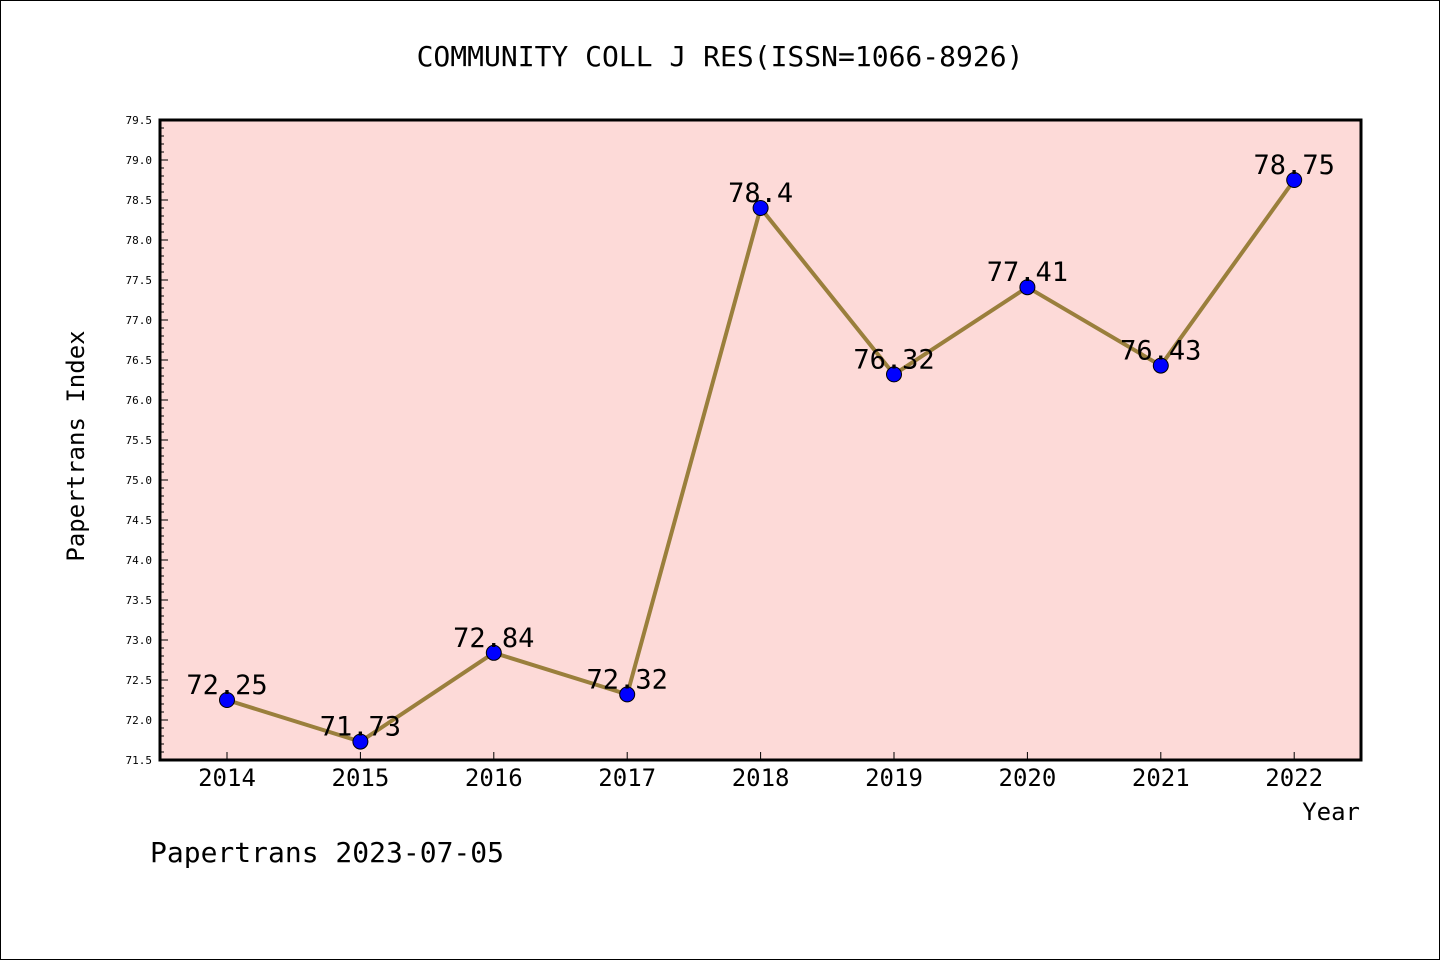  What do you see at coordinates (627, 679) in the screenshot?
I see `data-label: 72.32` at bounding box center [627, 679].